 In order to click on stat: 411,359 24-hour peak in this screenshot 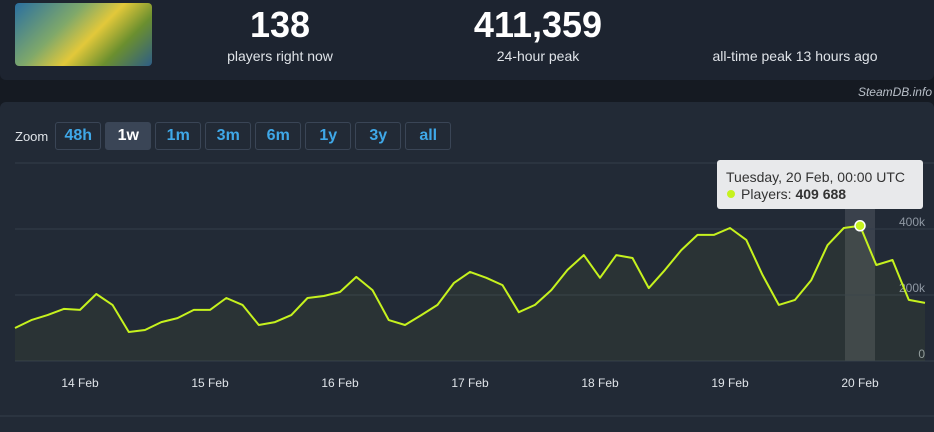, I will do `click(538, 34)`.